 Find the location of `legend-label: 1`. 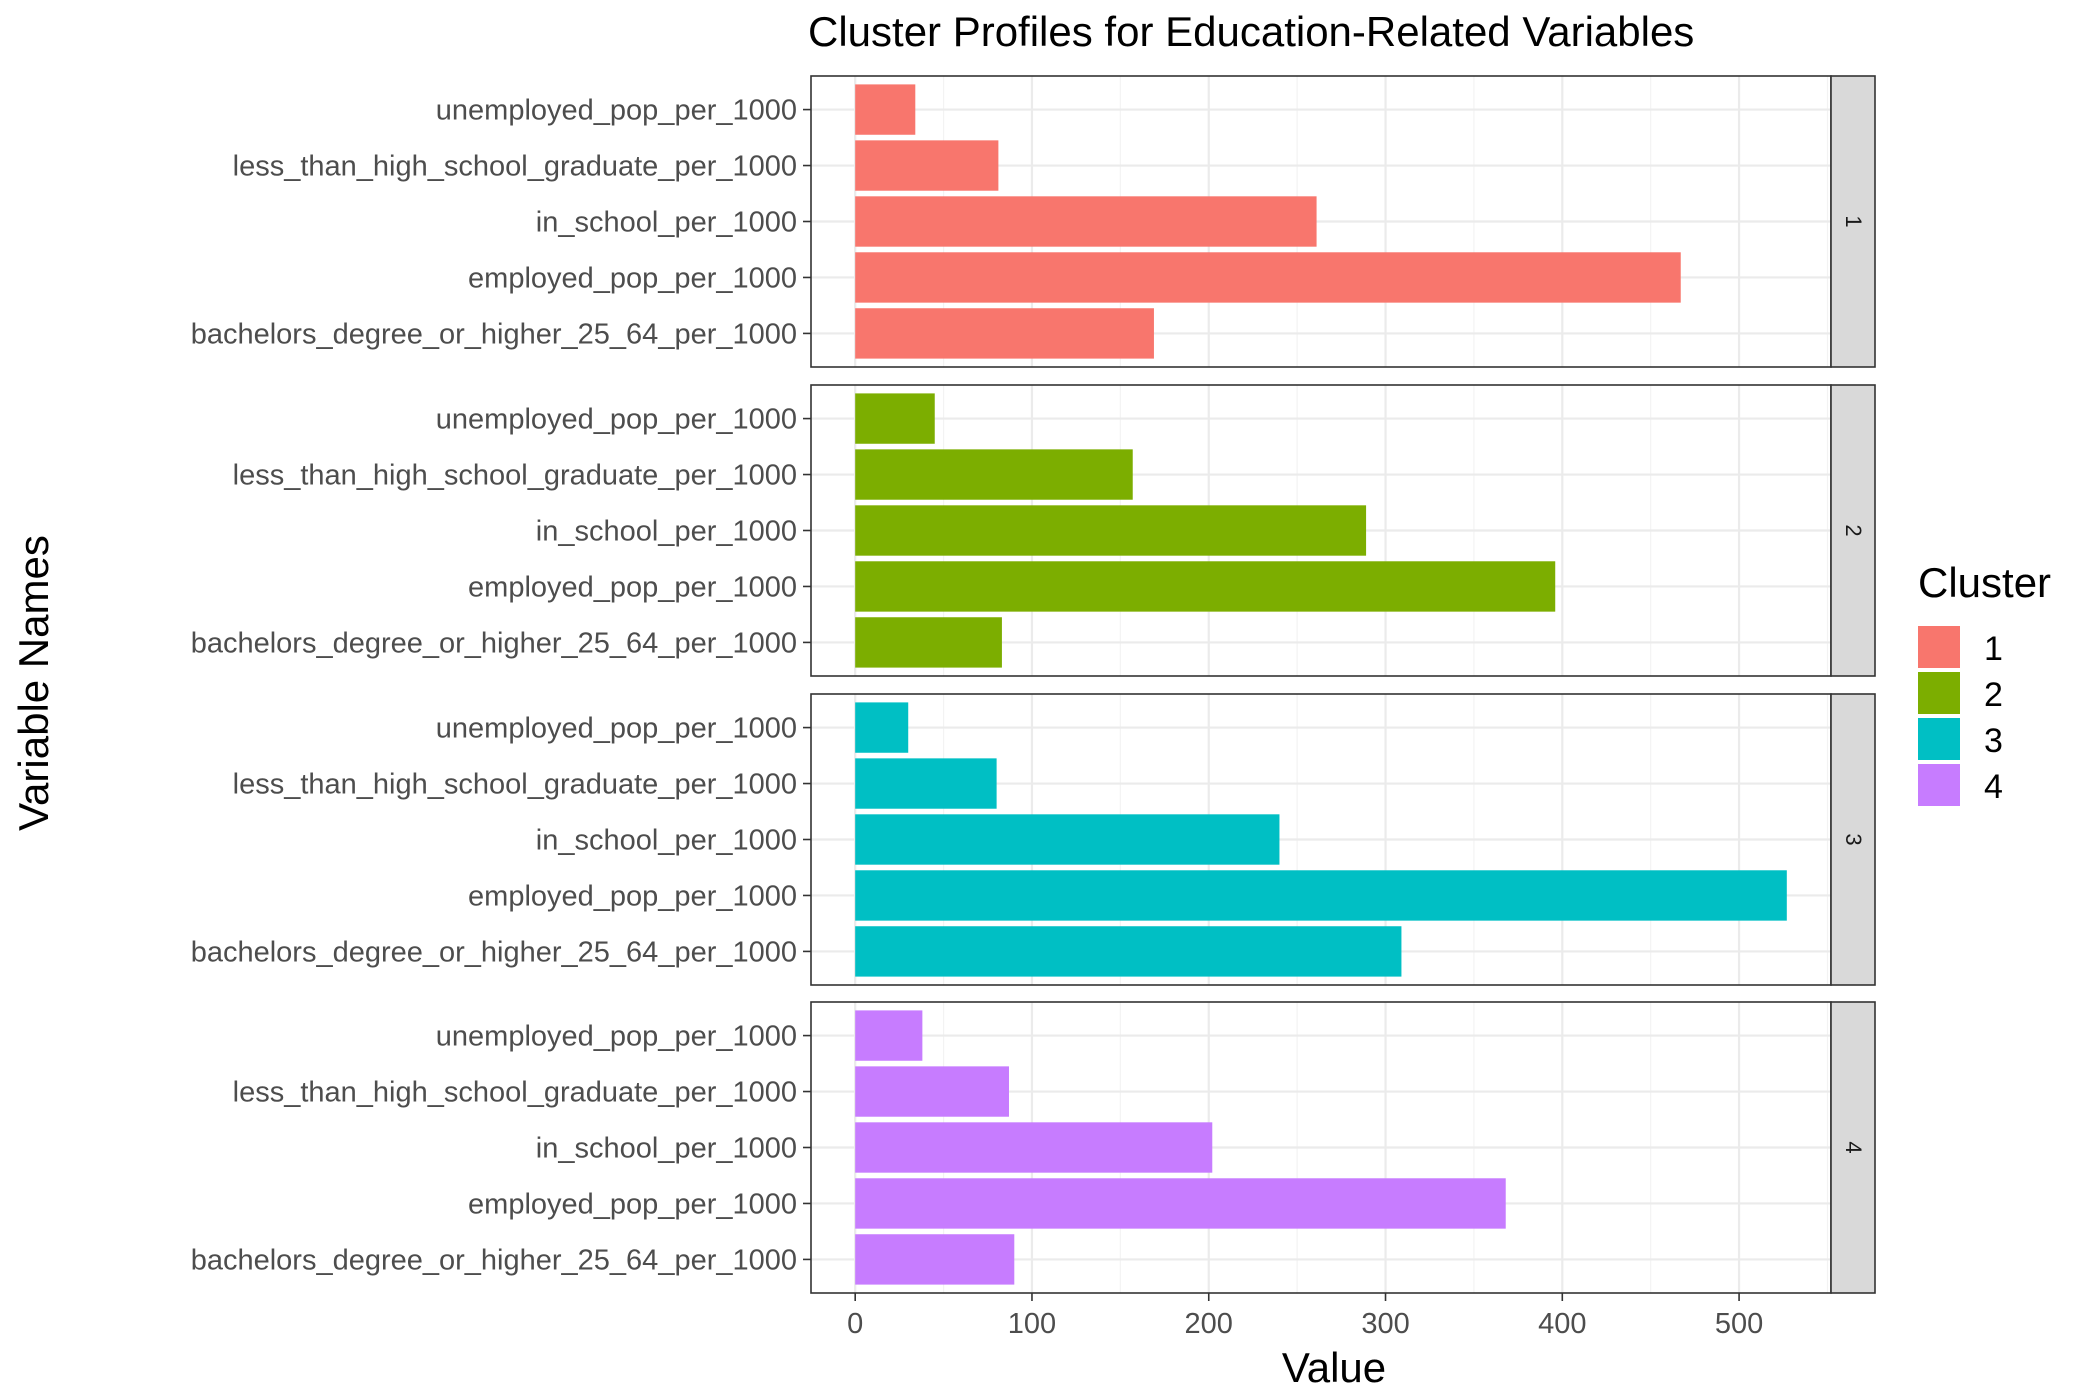

legend-label: 1 is located at coordinates (1993, 649).